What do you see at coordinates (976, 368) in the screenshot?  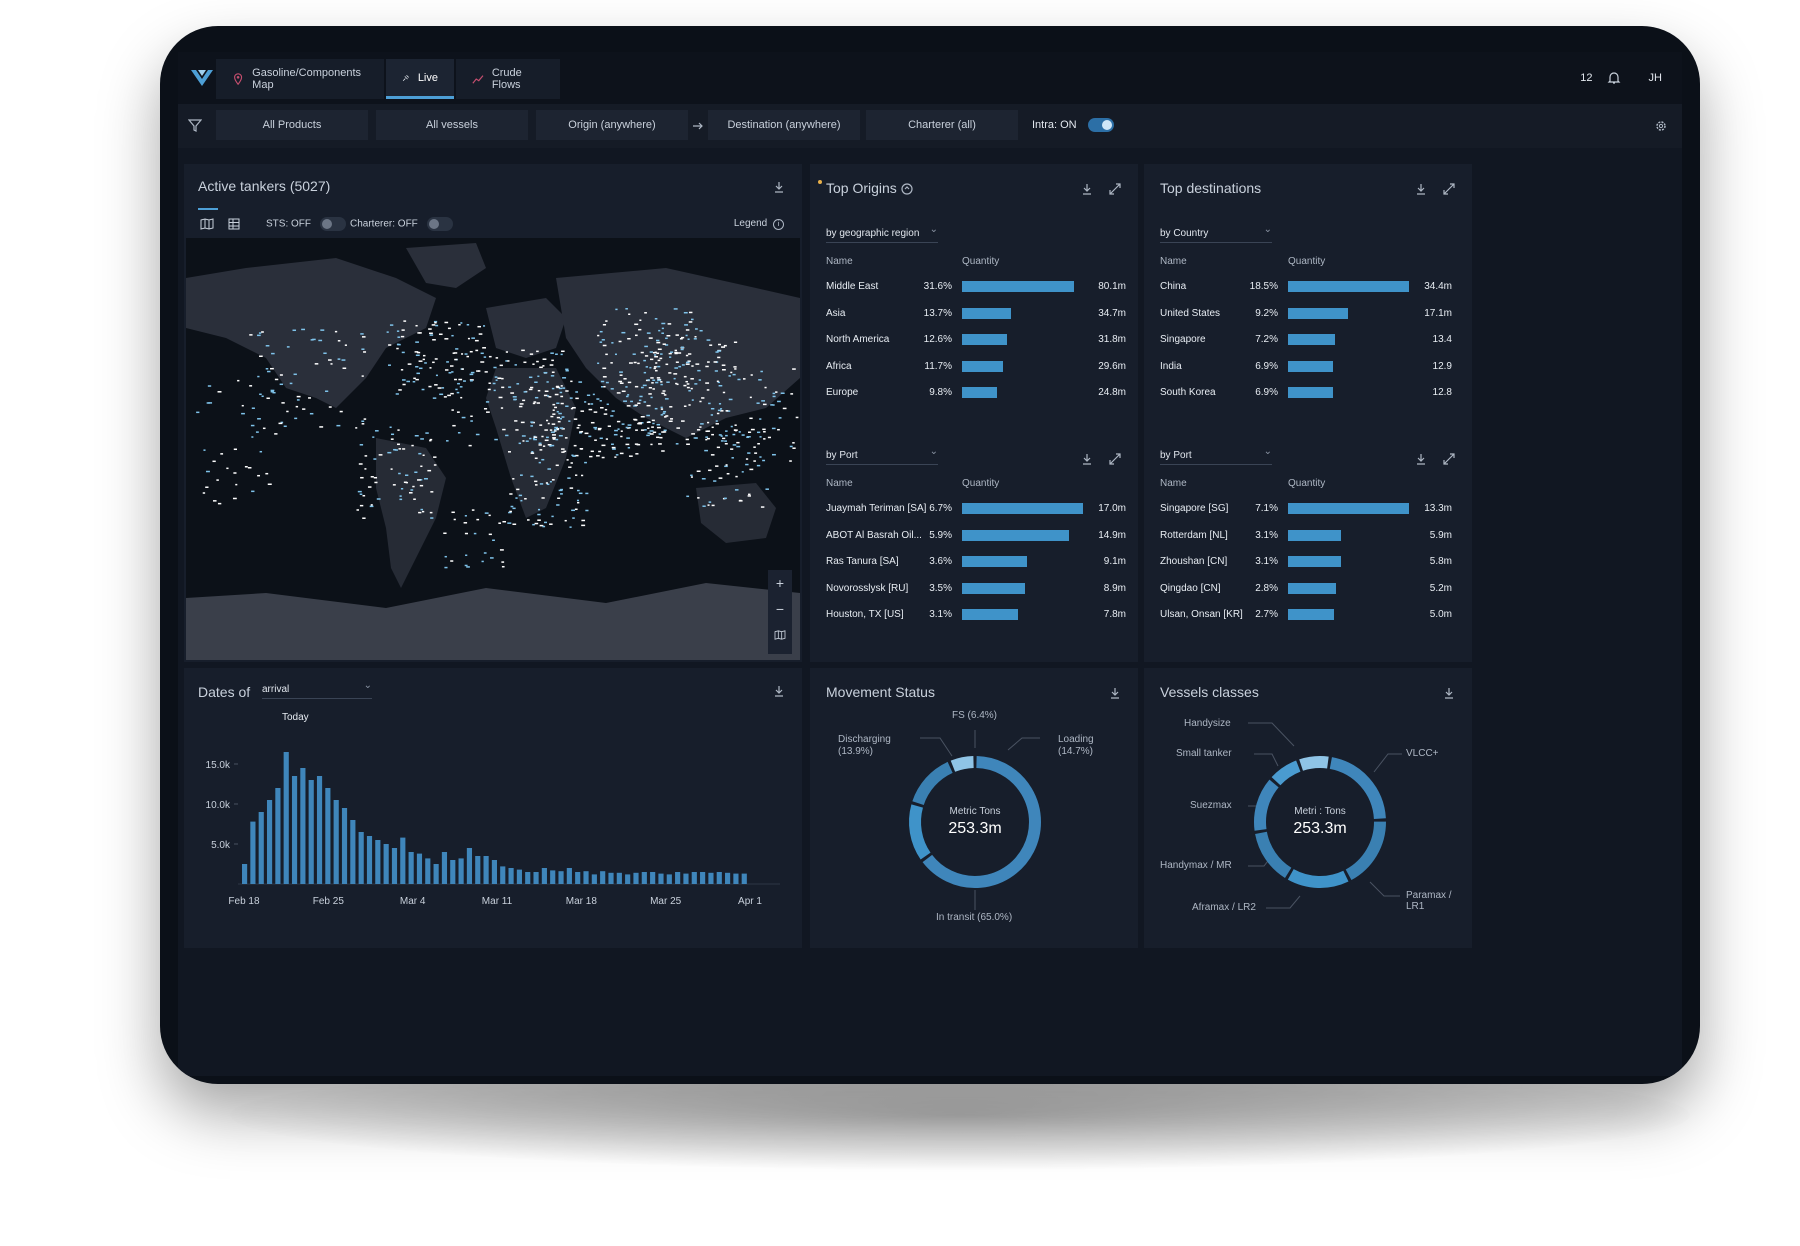 I see `list-item: Africa 11.7% 29.6m` at bounding box center [976, 368].